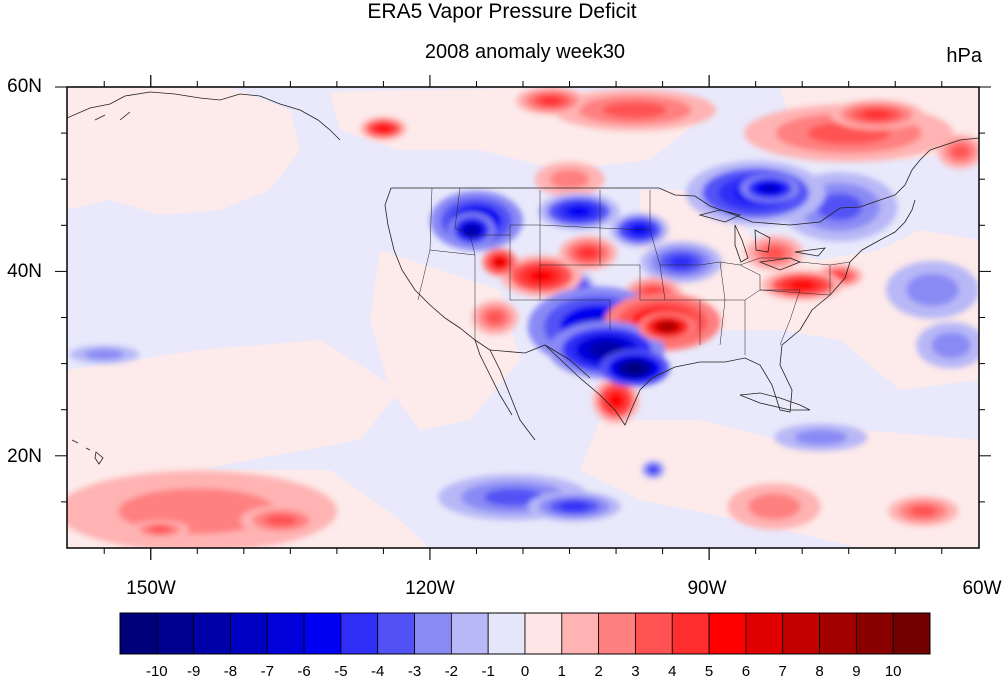 The image size is (1004, 681). Describe the element at coordinates (488, 671) in the screenshot. I see `colorbar-tick-label: -1` at that location.